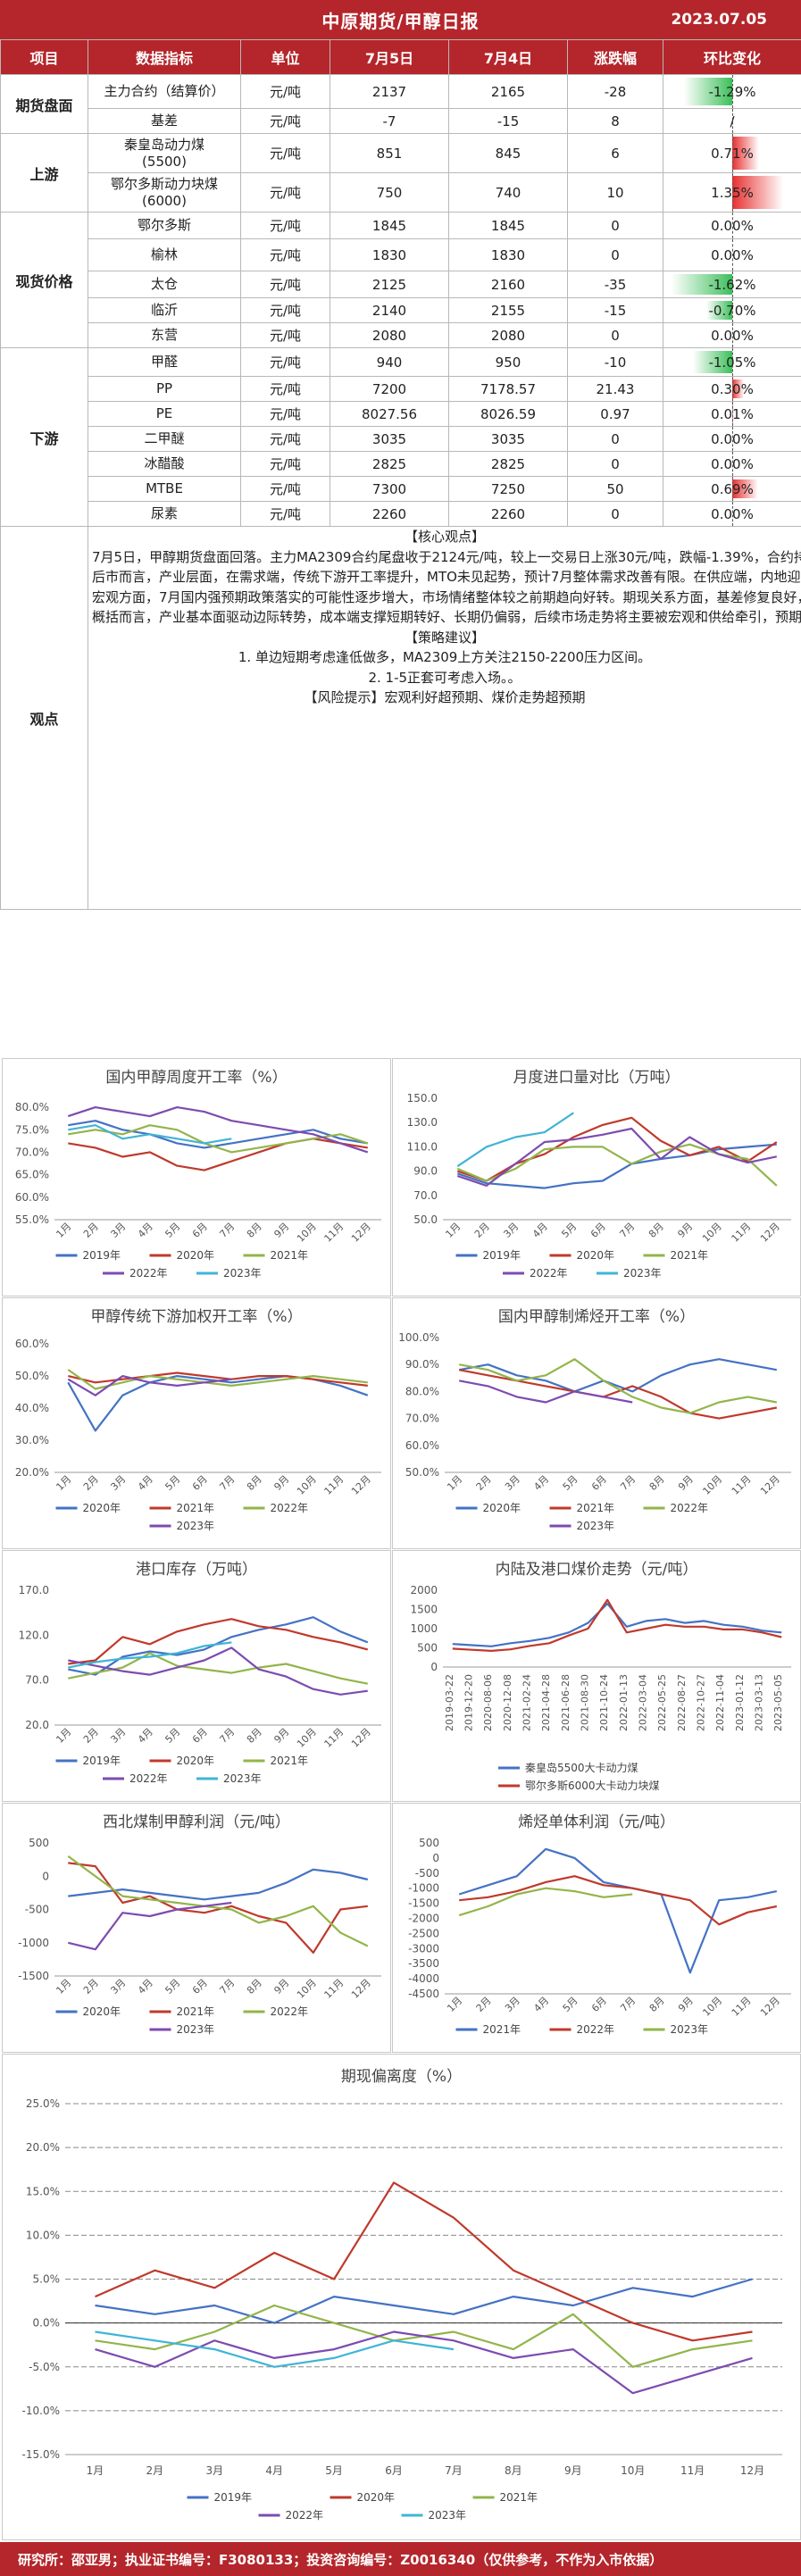 The height and width of the screenshot is (2576, 801). Describe the element at coordinates (155, 2470) in the screenshot. I see `x-tick-label: 2月` at that location.